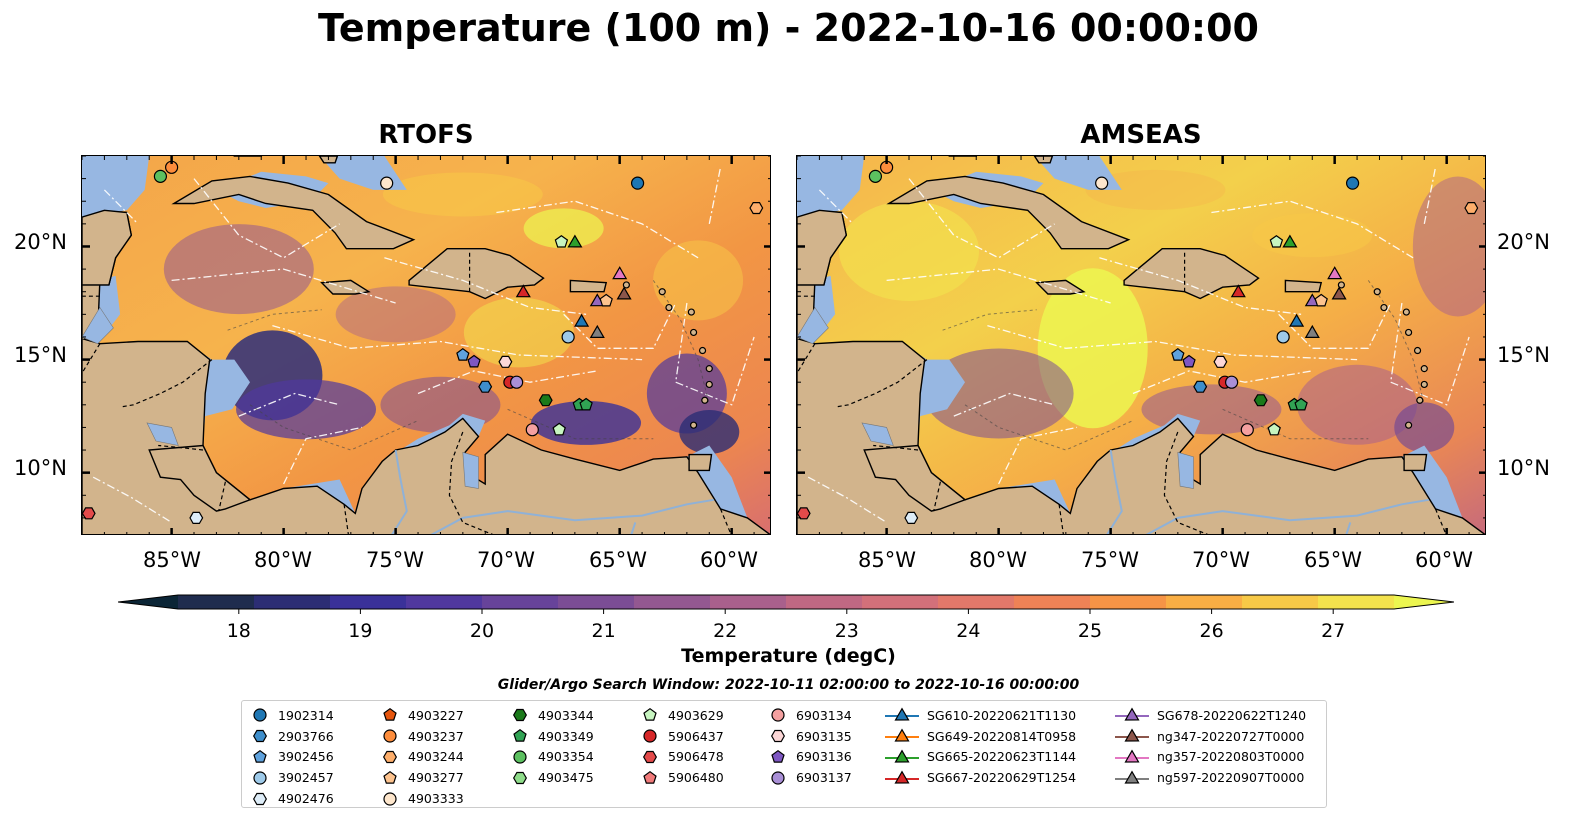 This screenshot has width=1577, height=826. I want to click on legend-label: ng347-20220727T0000, so click(1231, 736).